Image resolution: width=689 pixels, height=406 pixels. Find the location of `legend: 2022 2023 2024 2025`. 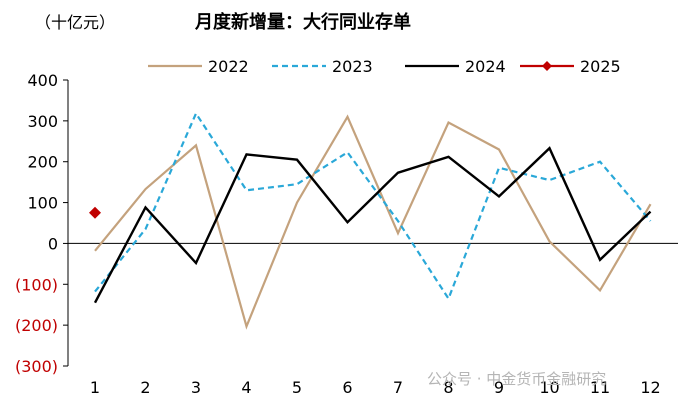

legend: 2022 2023 2024 2025 is located at coordinates (384, 66).